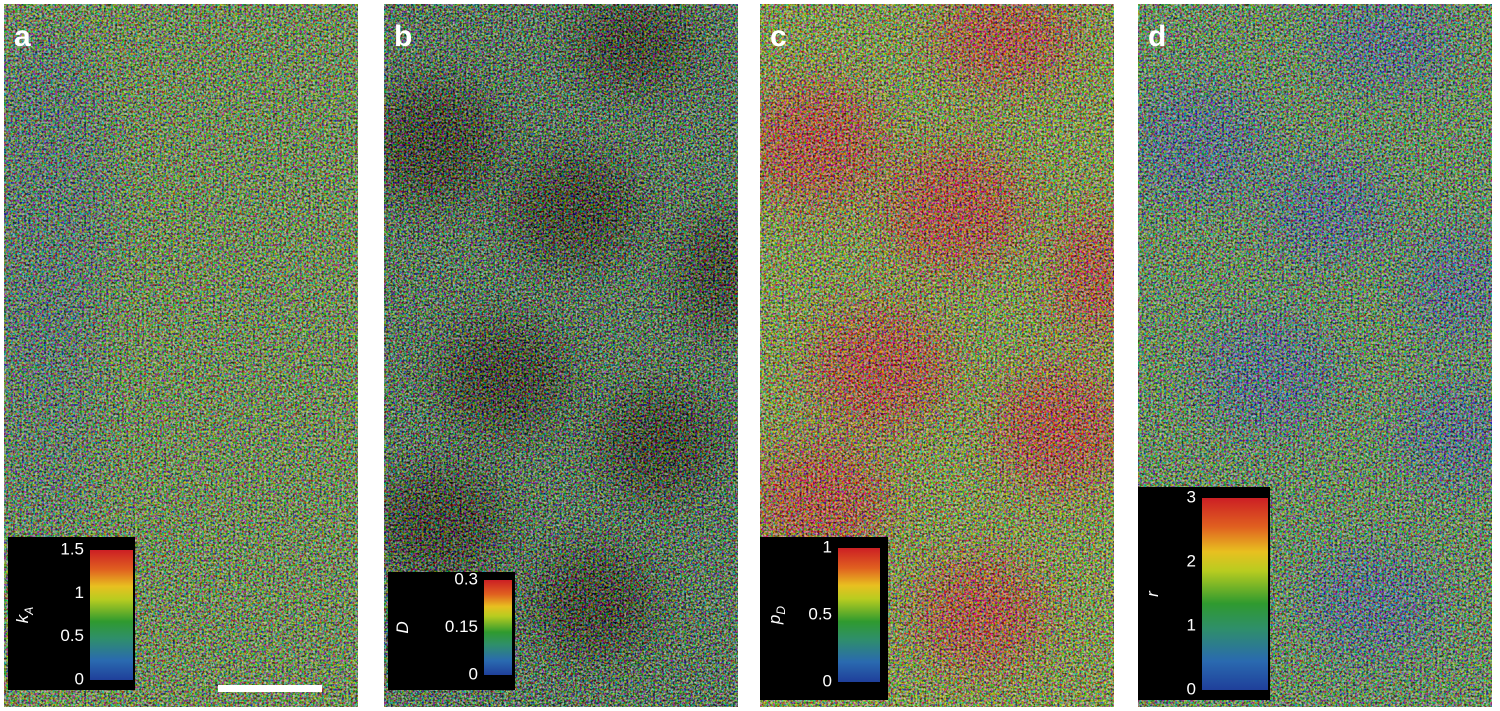  What do you see at coordinates (29, 611) in the screenshot?
I see `colorbar-label-sub: A` at bounding box center [29, 611].